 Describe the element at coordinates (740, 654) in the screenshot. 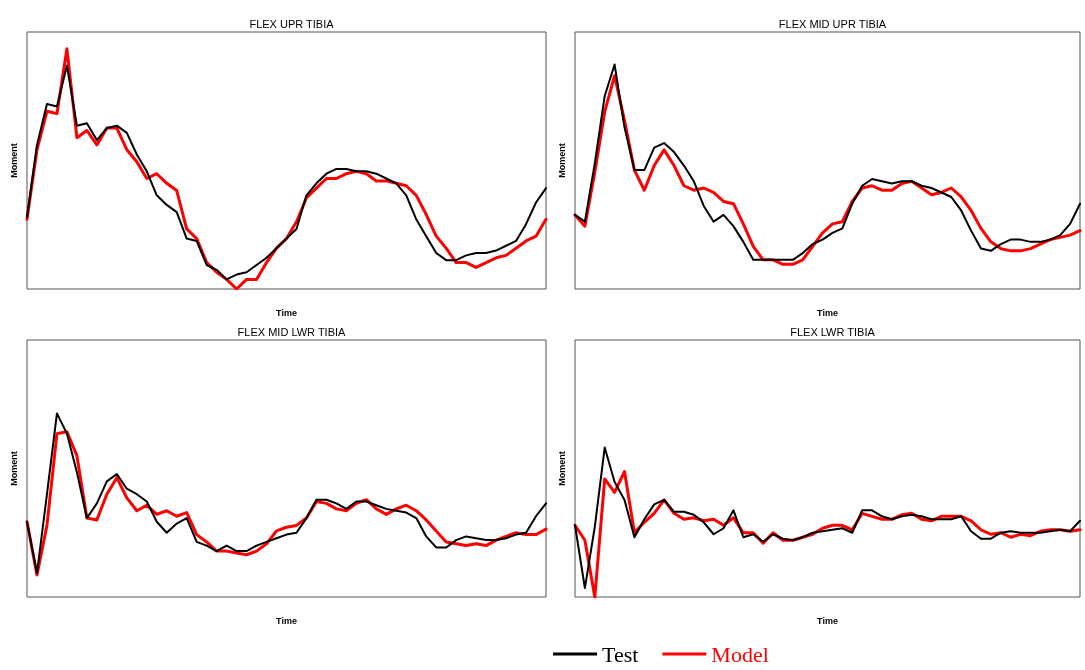

I see `legend-label: Model` at that location.